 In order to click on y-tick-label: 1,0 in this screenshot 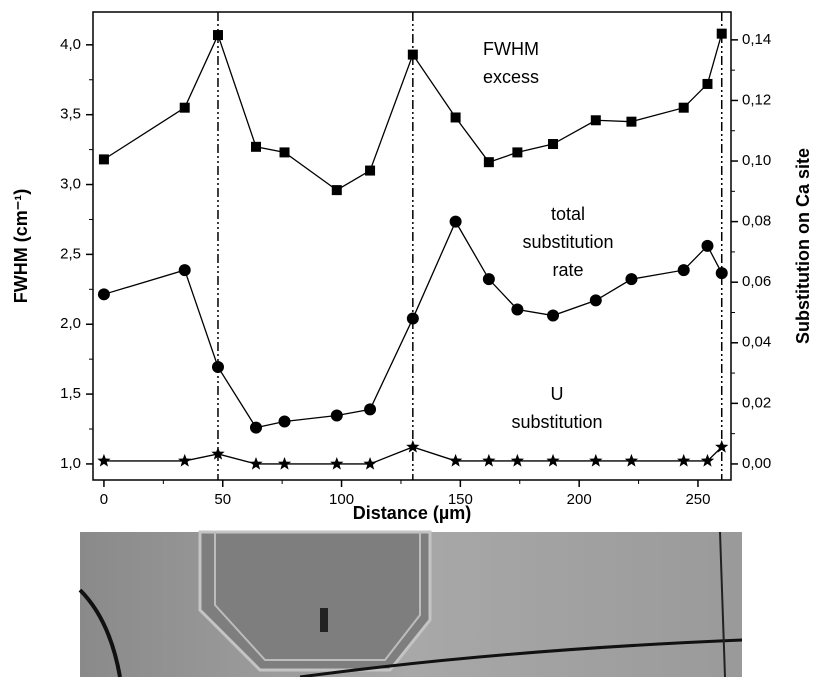, I will do `click(70, 463)`.